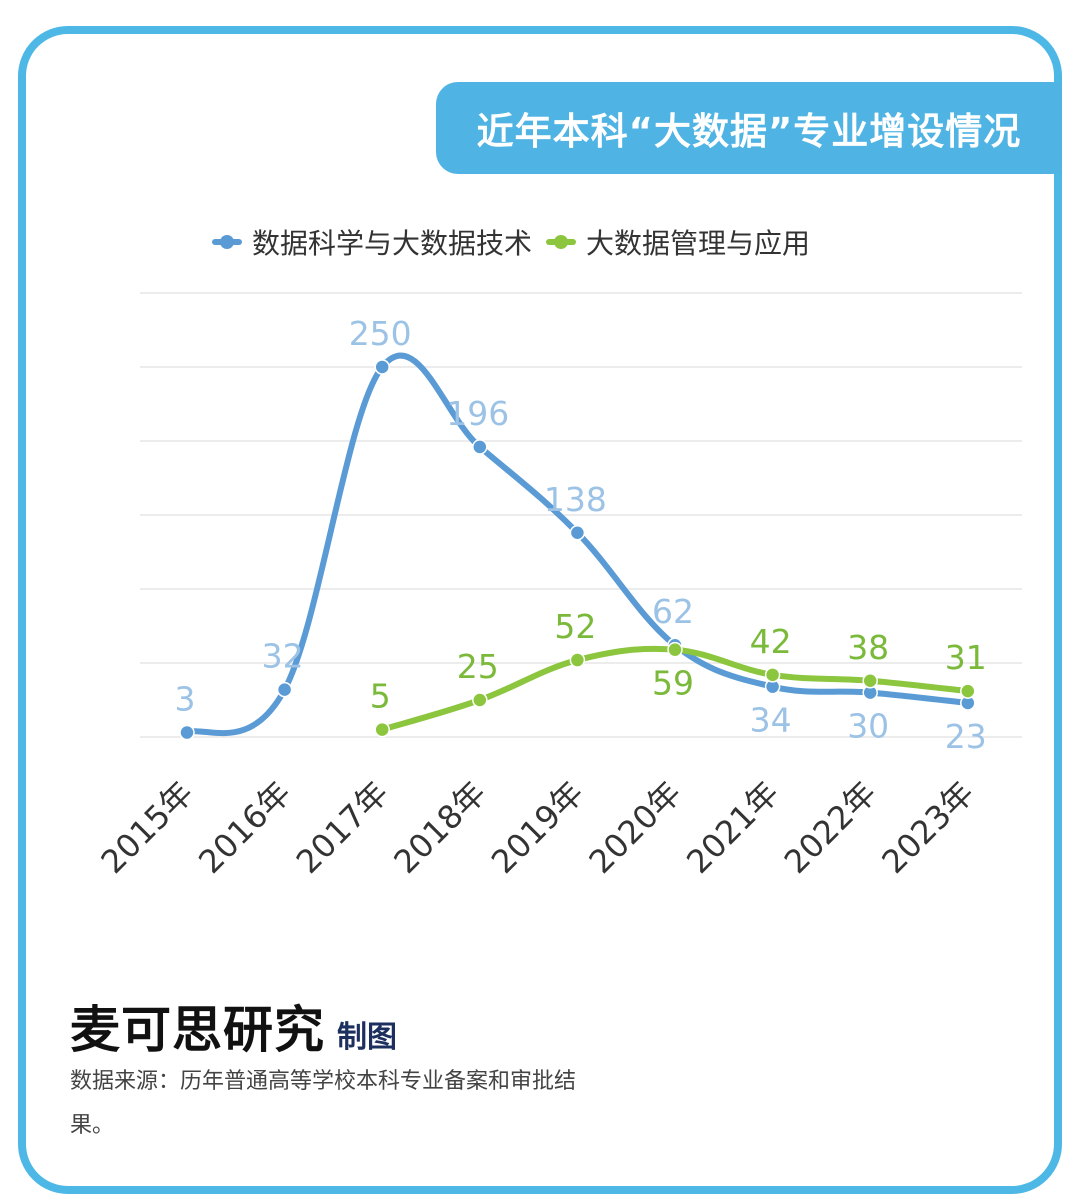 Image resolution: width=1080 pixels, height=1203 pixels. Describe the element at coordinates (635, 827) in the screenshot. I see `x-tick-label: 2020年` at that location.